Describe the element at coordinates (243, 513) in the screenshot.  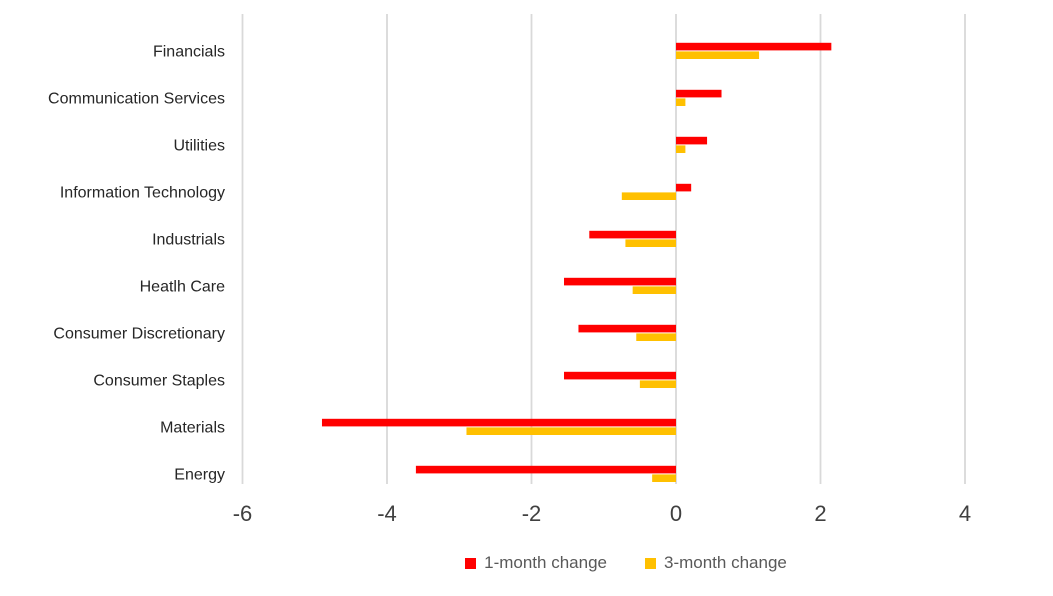
I see `x-tick-label: -6` at that location.